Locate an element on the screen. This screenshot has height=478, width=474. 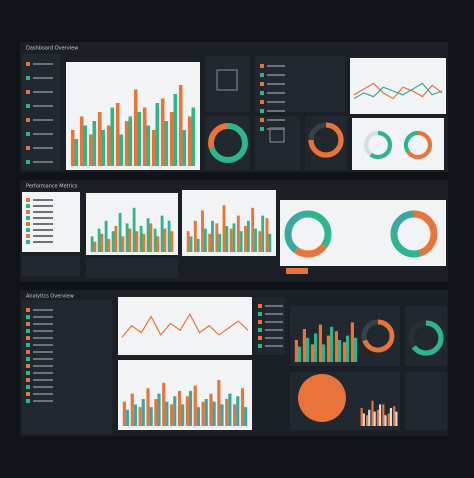
icon is located at coordinates (227, 80).